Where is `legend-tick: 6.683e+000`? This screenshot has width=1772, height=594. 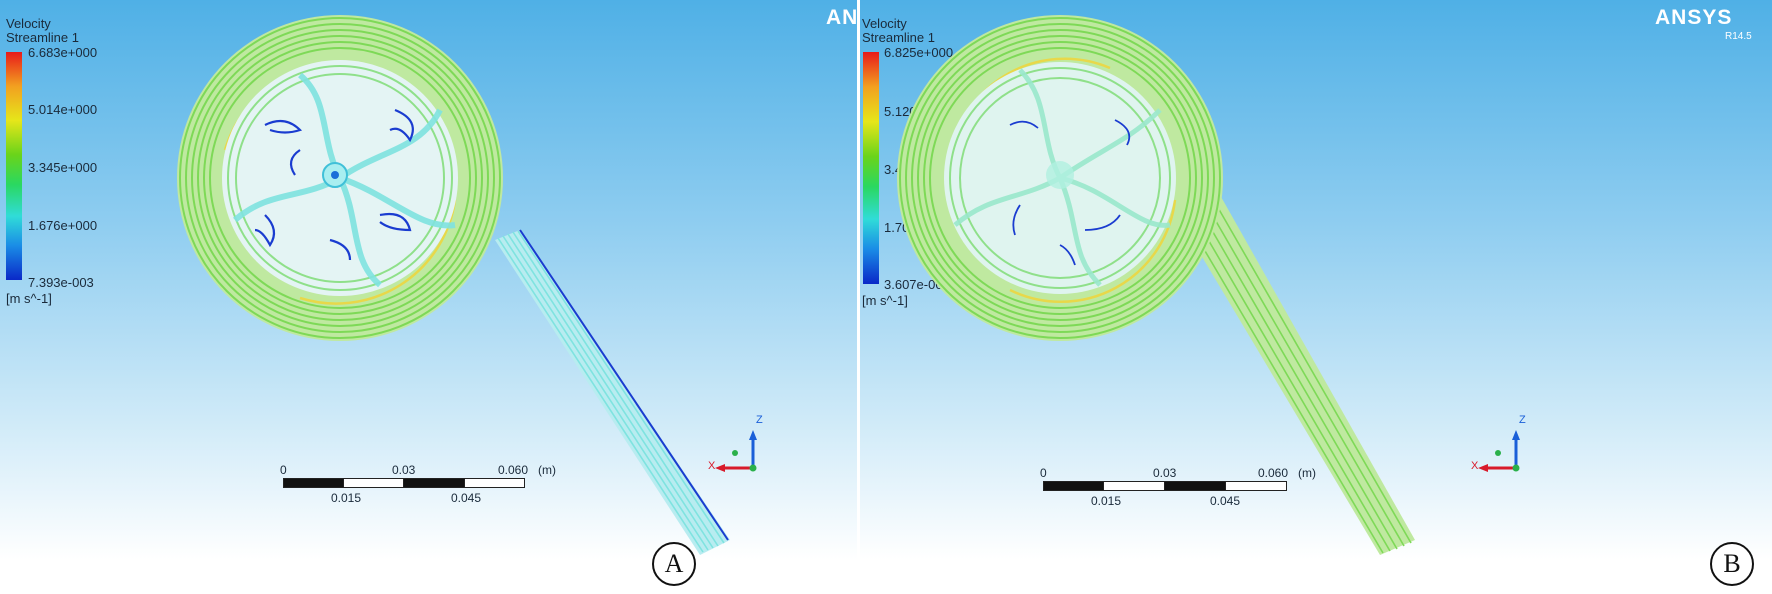 legend-tick: 6.683e+000 is located at coordinates (63, 52).